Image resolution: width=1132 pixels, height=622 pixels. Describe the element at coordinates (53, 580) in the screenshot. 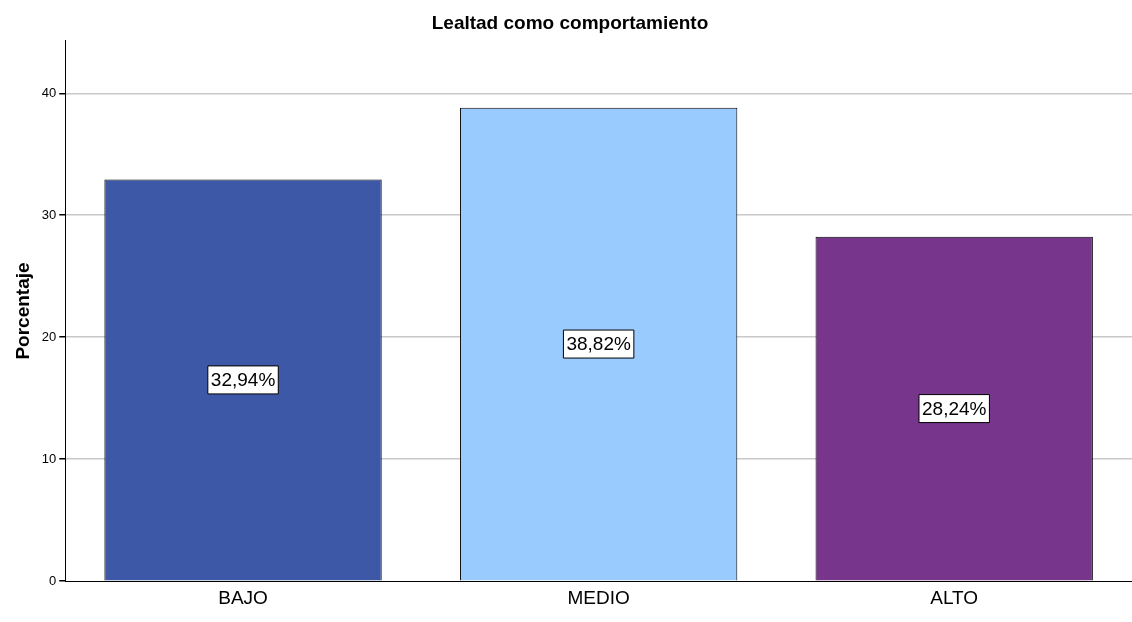

I see `y-tick-label: 0` at that location.